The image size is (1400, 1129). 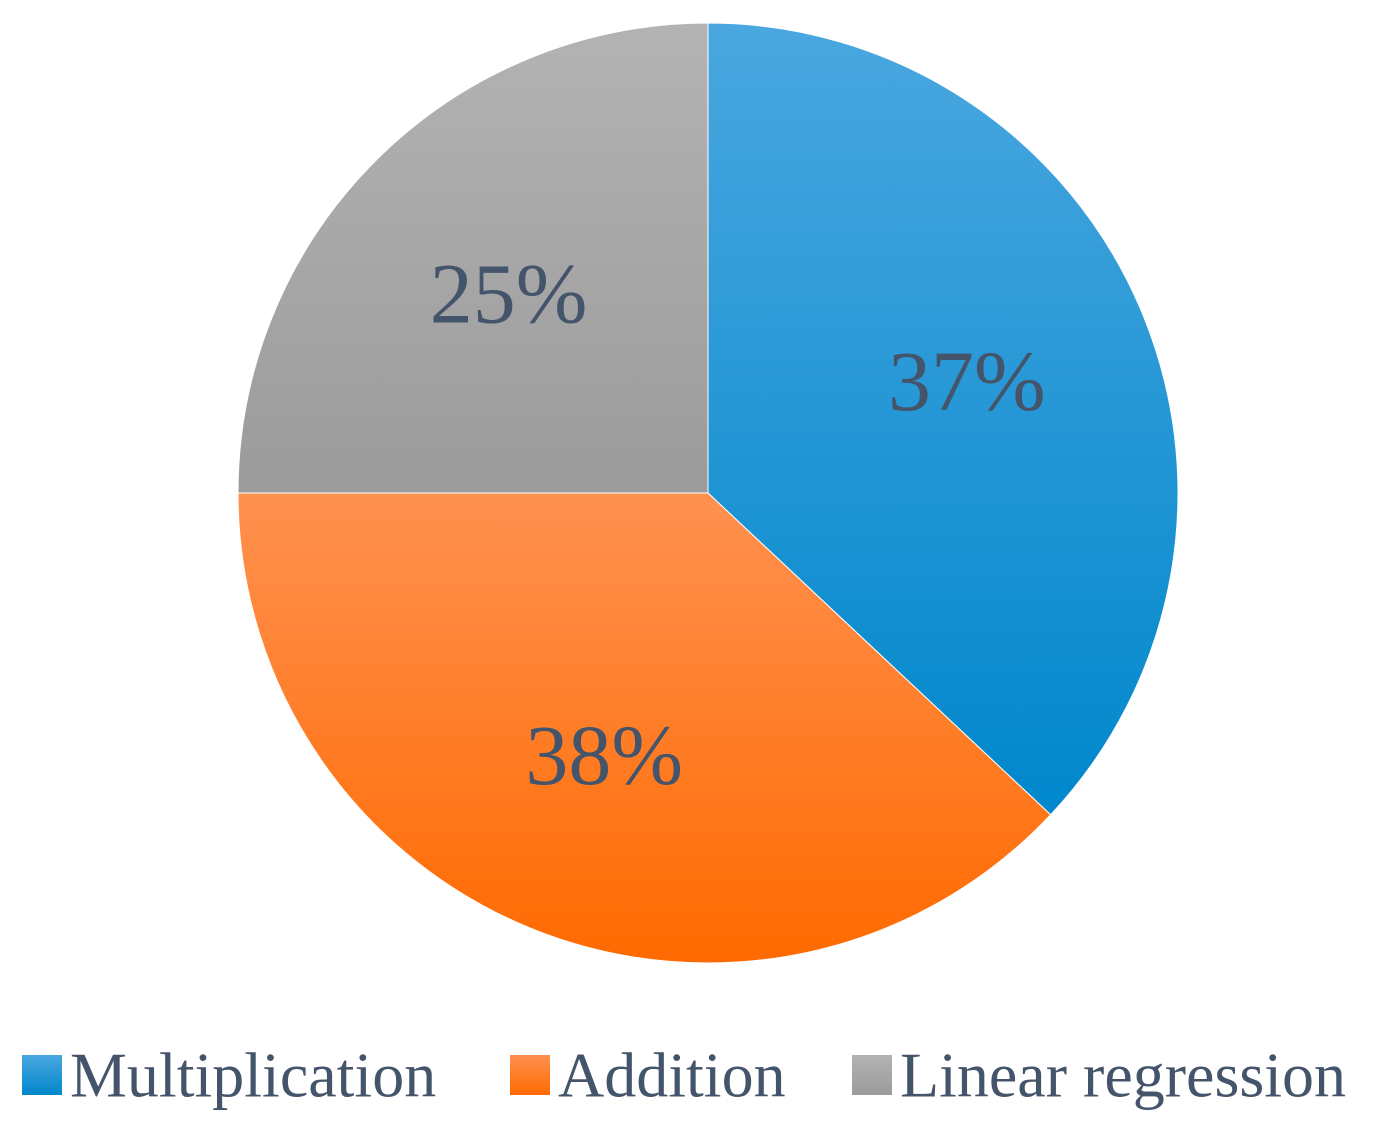 I want to click on legend: Multiplication Addition Linear regression, so click(x=684, y=1075).